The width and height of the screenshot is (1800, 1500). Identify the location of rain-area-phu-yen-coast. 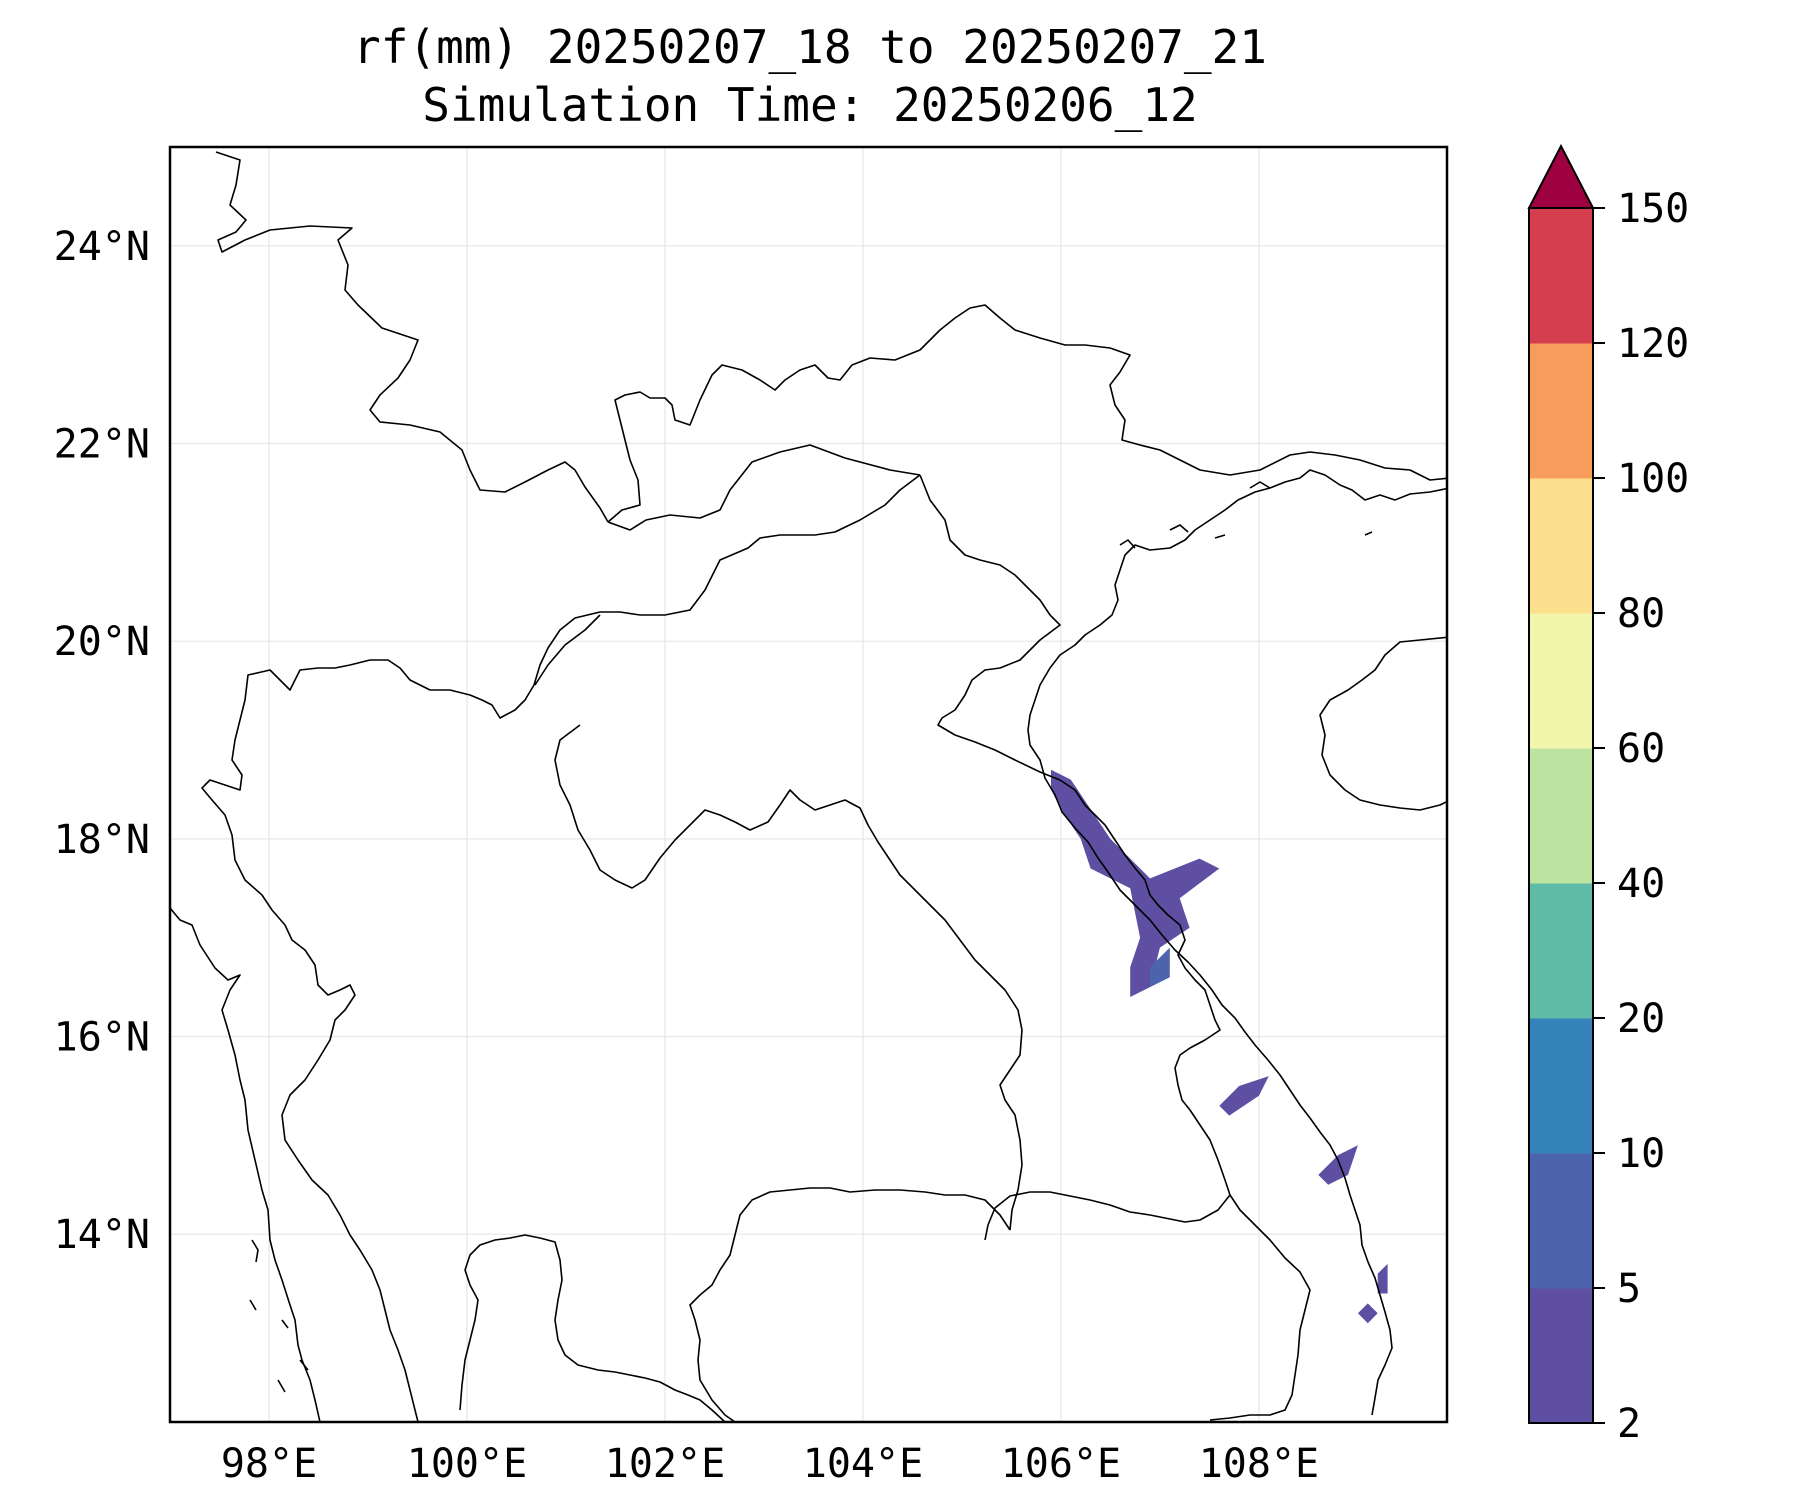
(1382, 1278).